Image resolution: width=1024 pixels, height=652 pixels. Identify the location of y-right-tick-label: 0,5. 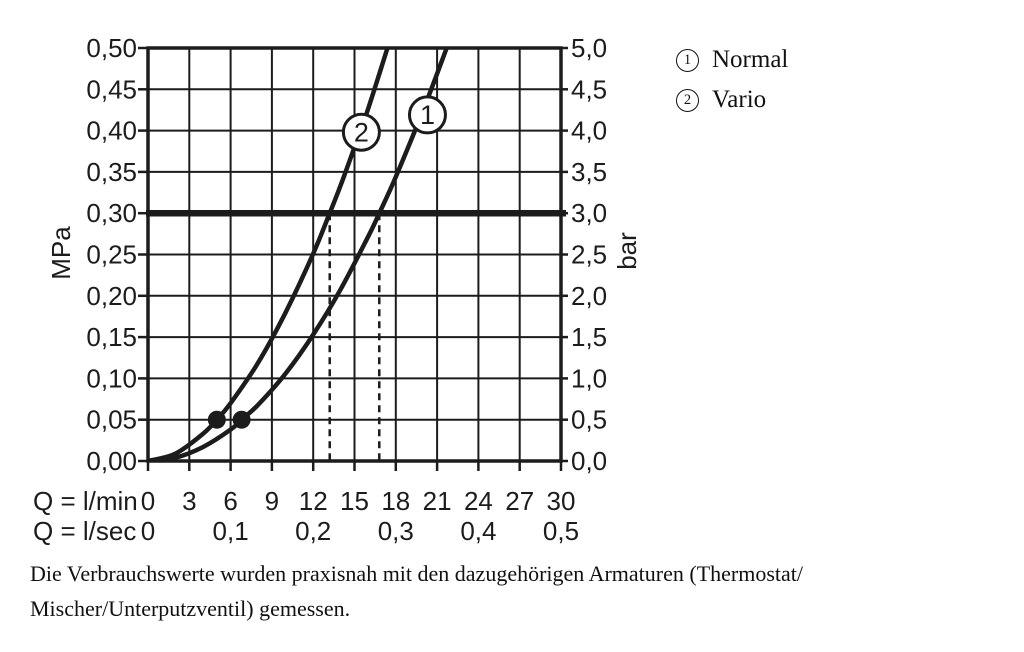
(589, 420).